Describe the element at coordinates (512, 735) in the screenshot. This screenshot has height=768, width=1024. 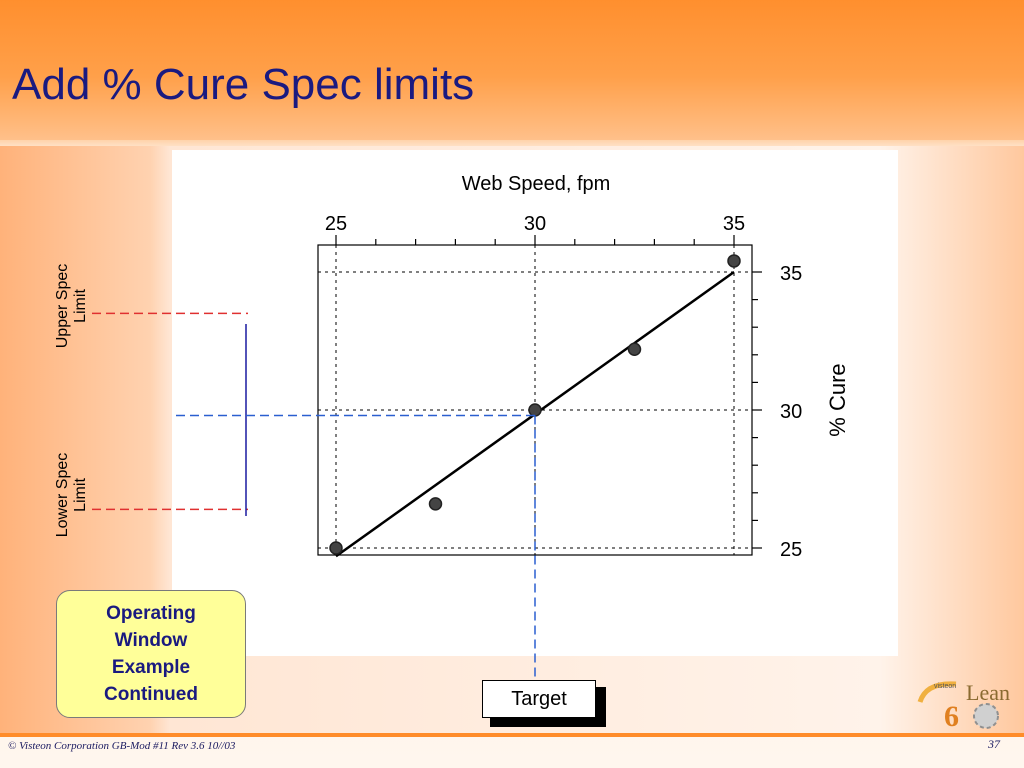
I see `footer-divider` at that location.